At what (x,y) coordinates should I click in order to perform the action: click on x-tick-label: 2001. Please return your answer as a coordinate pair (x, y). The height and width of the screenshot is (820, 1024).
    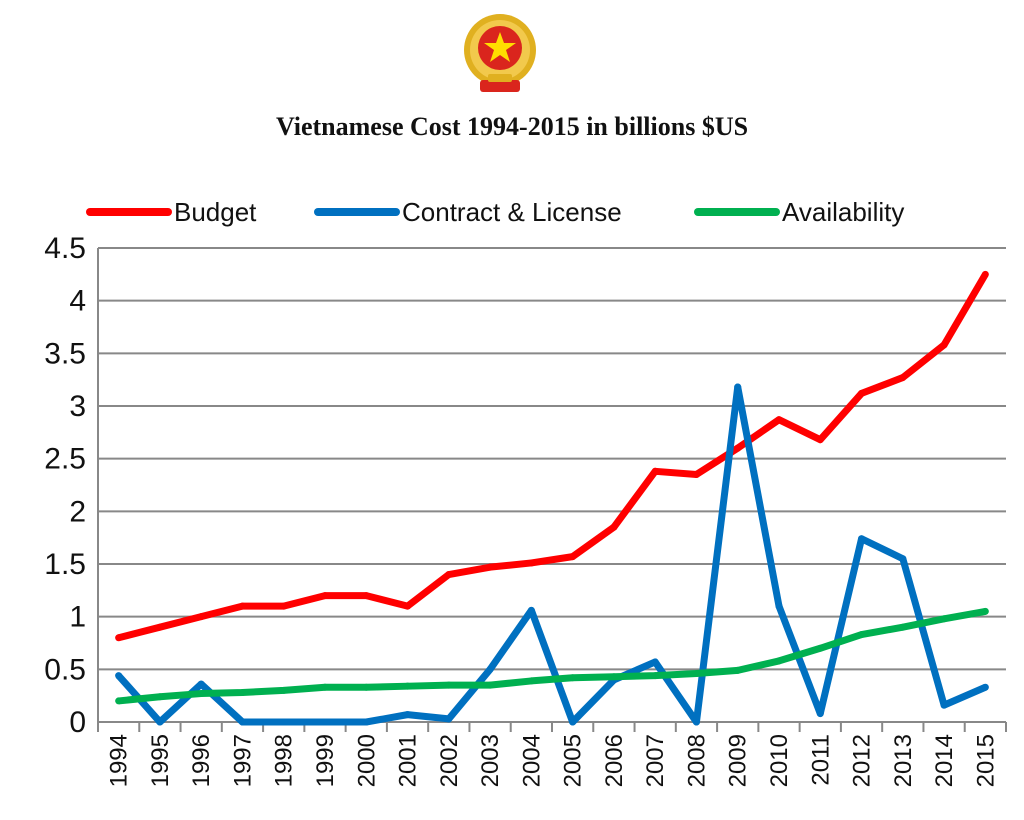
    Looking at the image, I should click on (408, 760).